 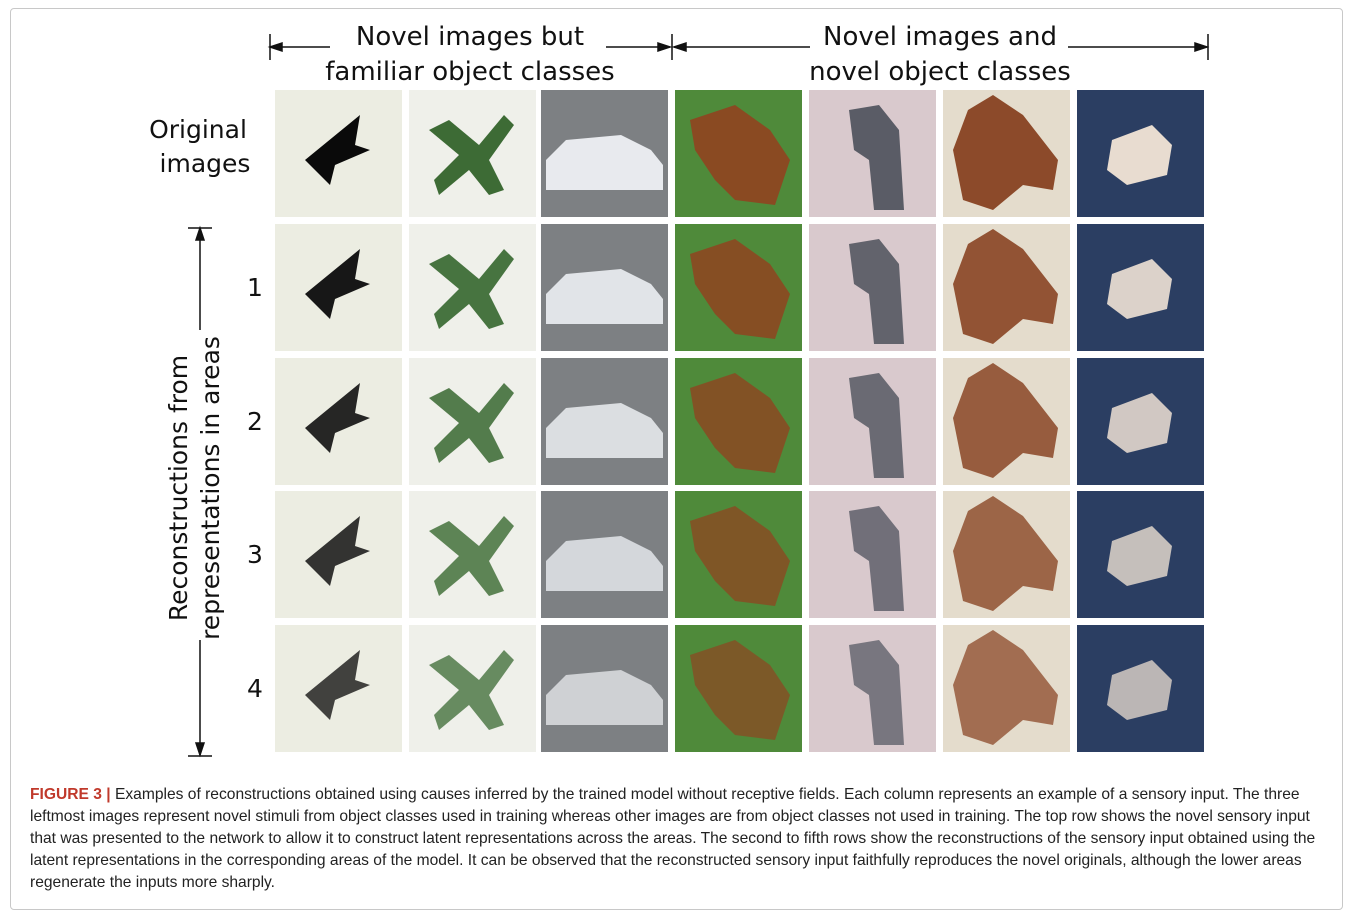 What do you see at coordinates (255, 688) in the screenshot?
I see `row-label: 4` at bounding box center [255, 688].